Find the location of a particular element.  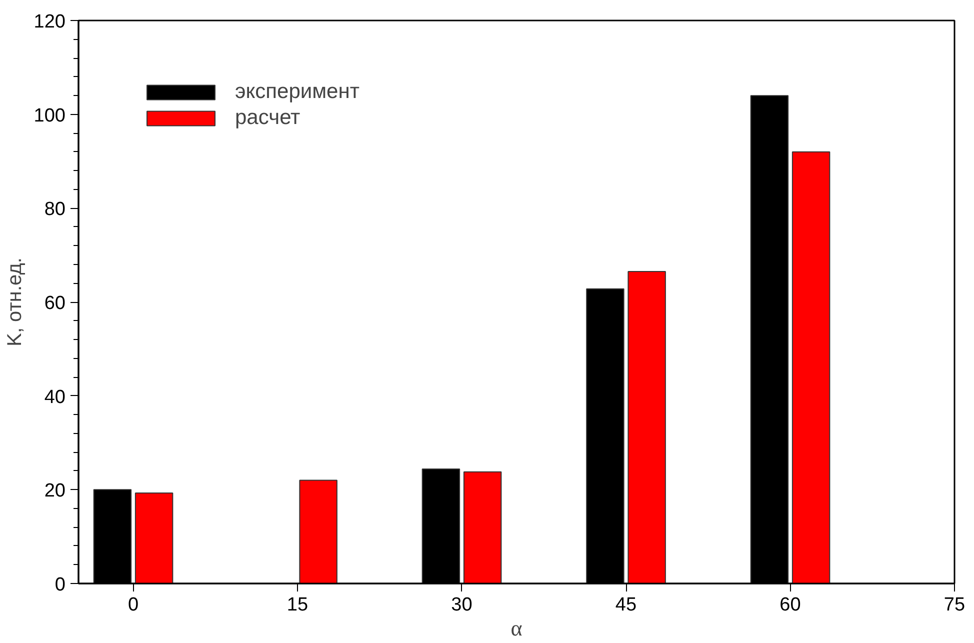

y-tick-label: 120 is located at coordinates (50, 22).